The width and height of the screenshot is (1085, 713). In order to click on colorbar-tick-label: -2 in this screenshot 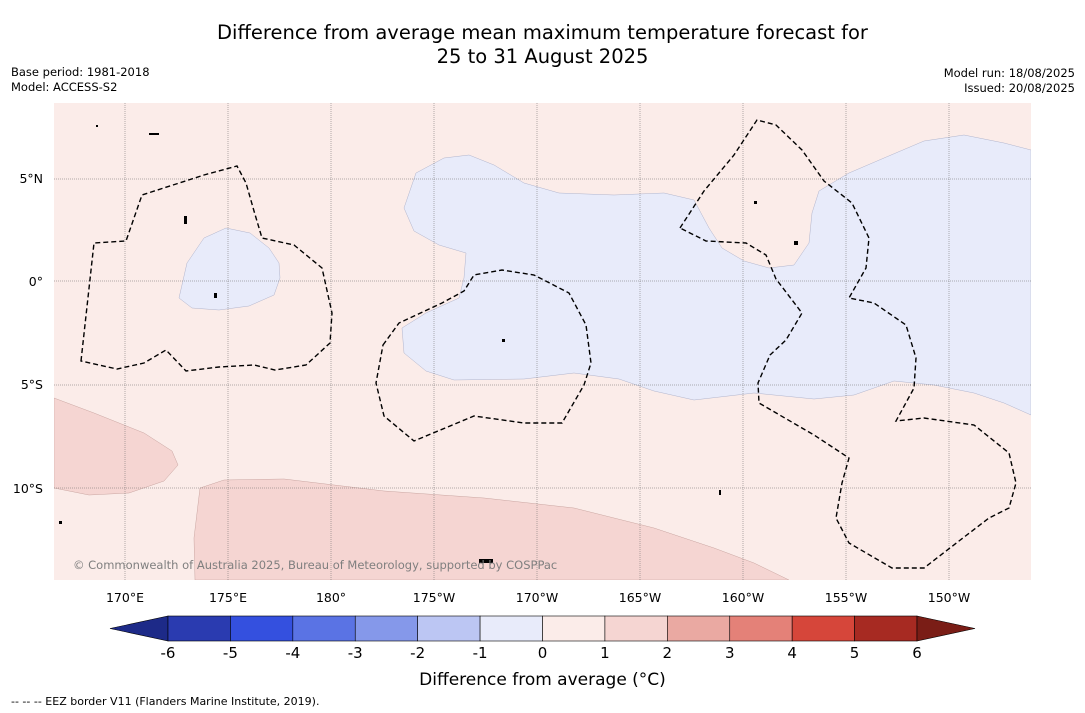, I will do `click(417, 653)`.